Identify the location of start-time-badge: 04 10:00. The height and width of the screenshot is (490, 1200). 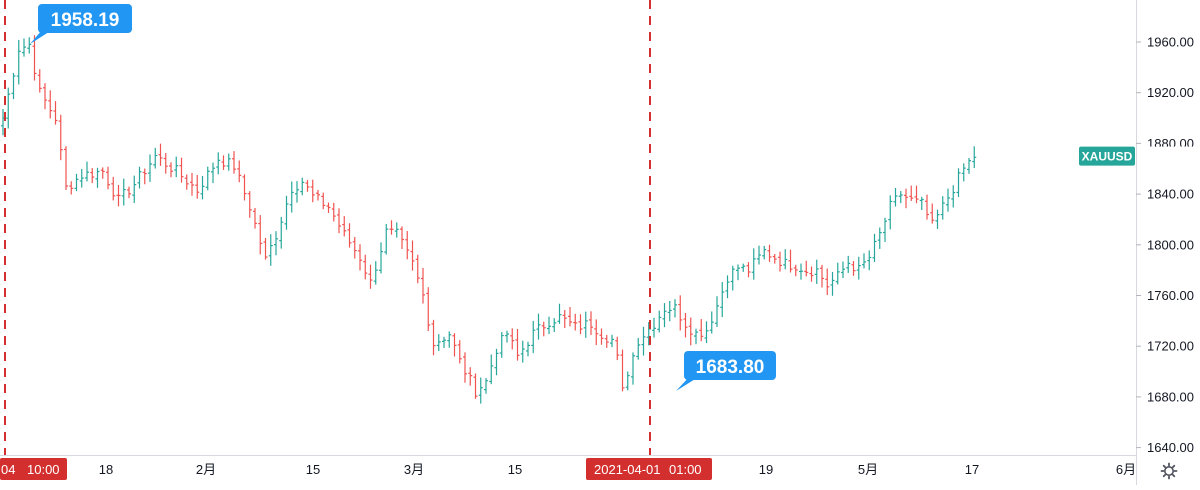
(33, 469).